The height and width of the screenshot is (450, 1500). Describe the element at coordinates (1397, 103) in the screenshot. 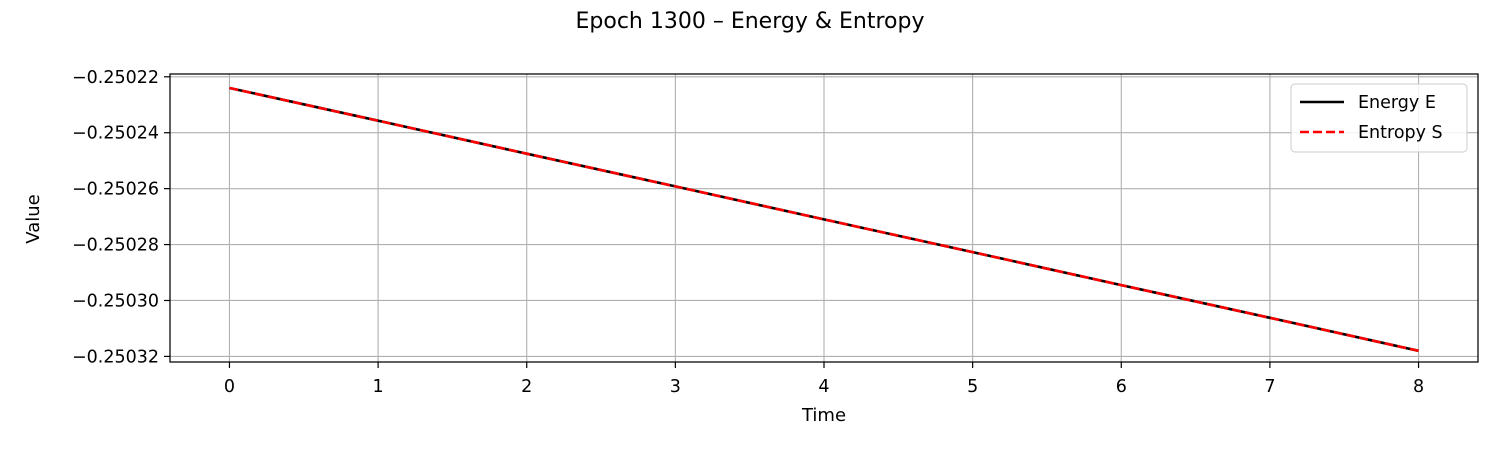

I see `legend-label-energy: Energy E` at that location.